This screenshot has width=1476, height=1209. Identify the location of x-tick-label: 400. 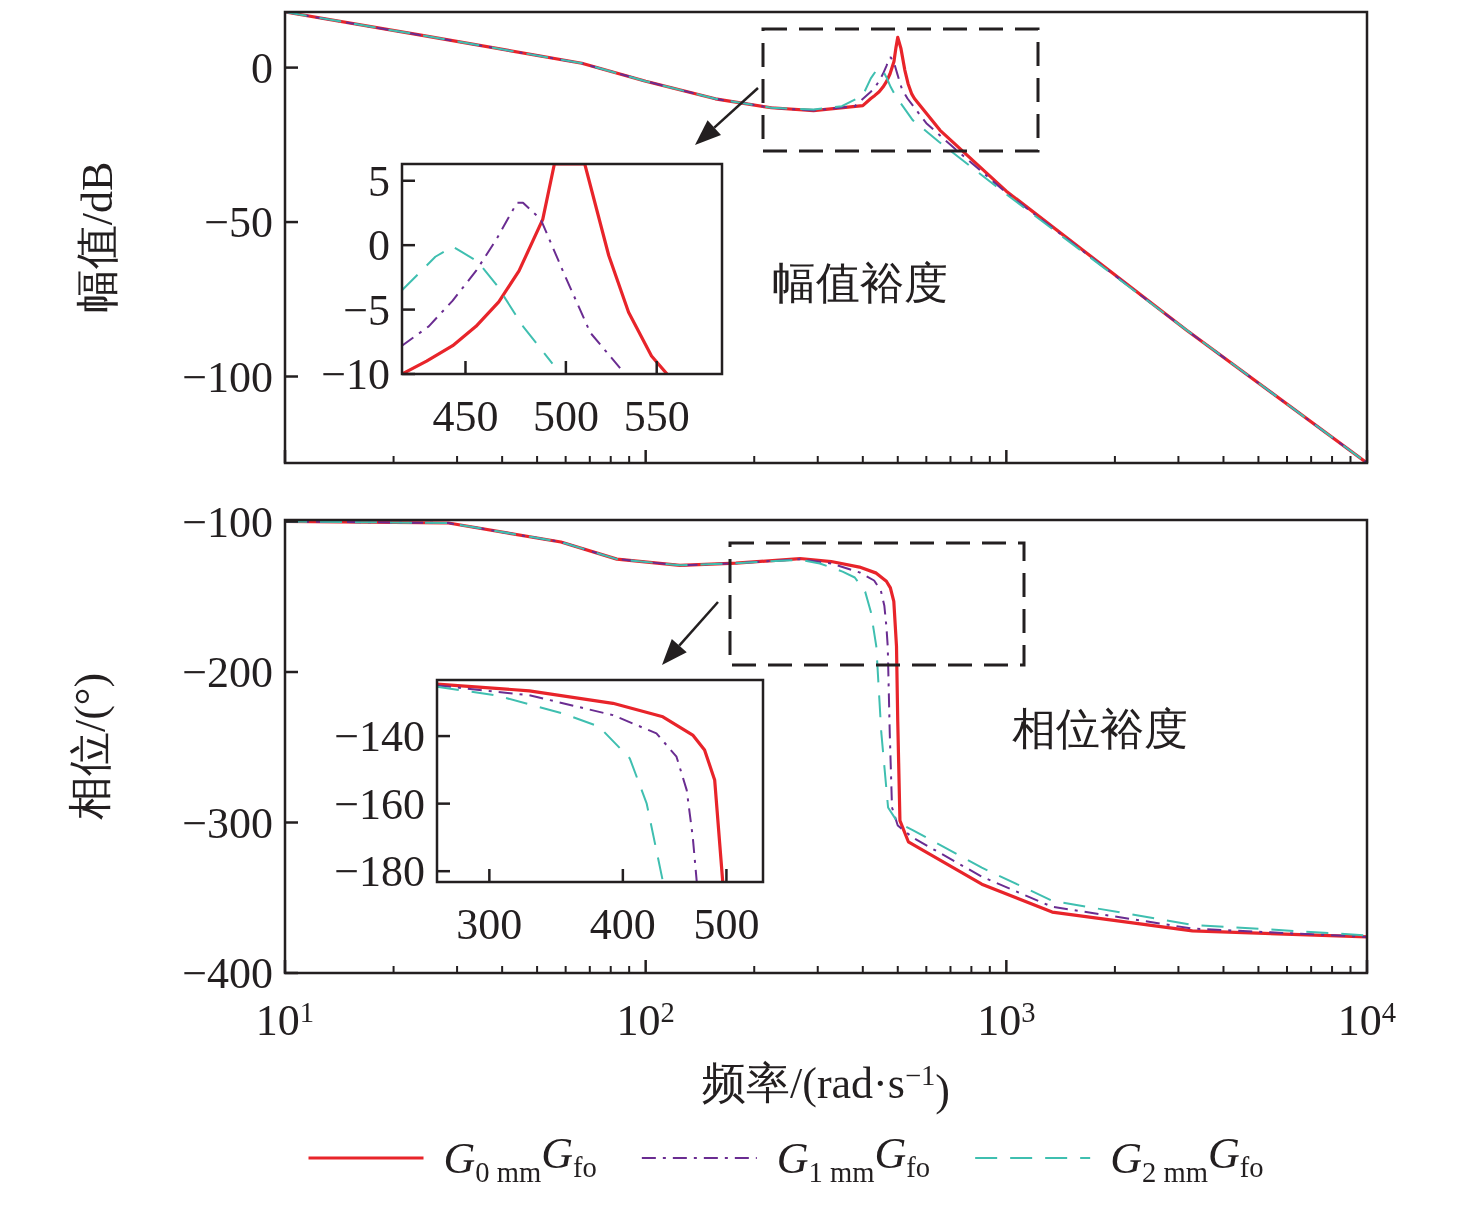
(622, 924).